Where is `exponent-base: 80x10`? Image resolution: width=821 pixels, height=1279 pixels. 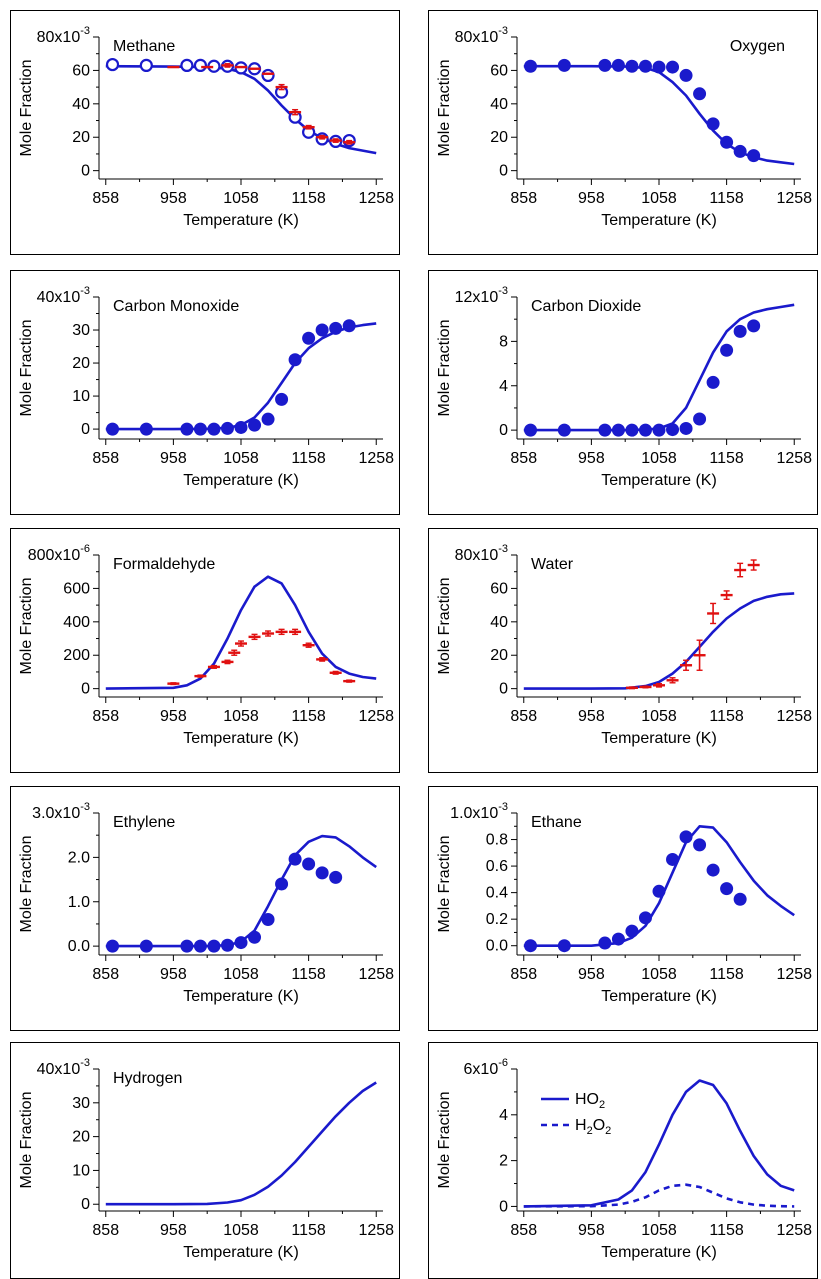 exponent-base: 80x10 is located at coordinates (59, 37).